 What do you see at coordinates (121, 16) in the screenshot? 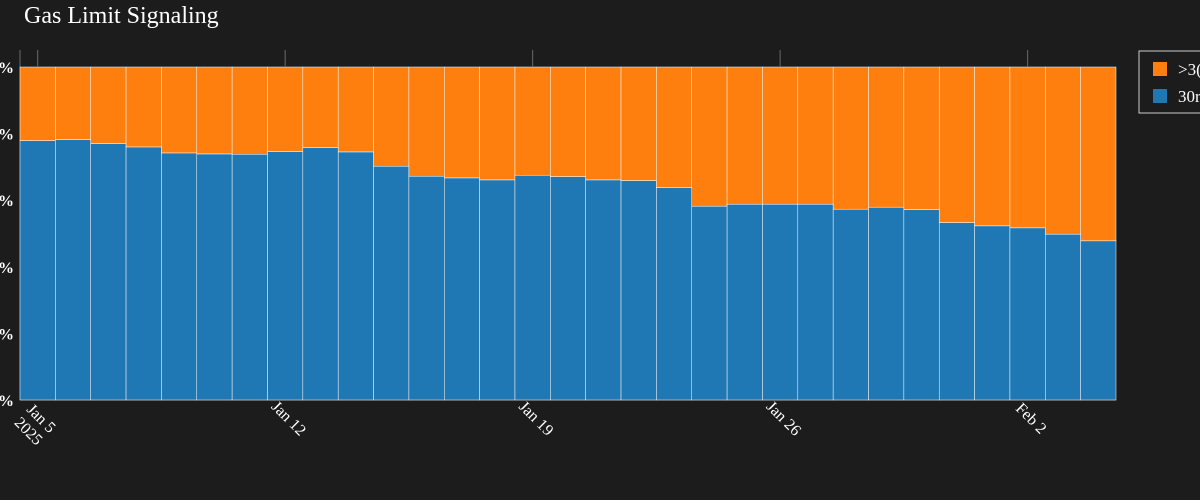
I see `chart-title: Gas Limit Signaling` at bounding box center [121, 16].